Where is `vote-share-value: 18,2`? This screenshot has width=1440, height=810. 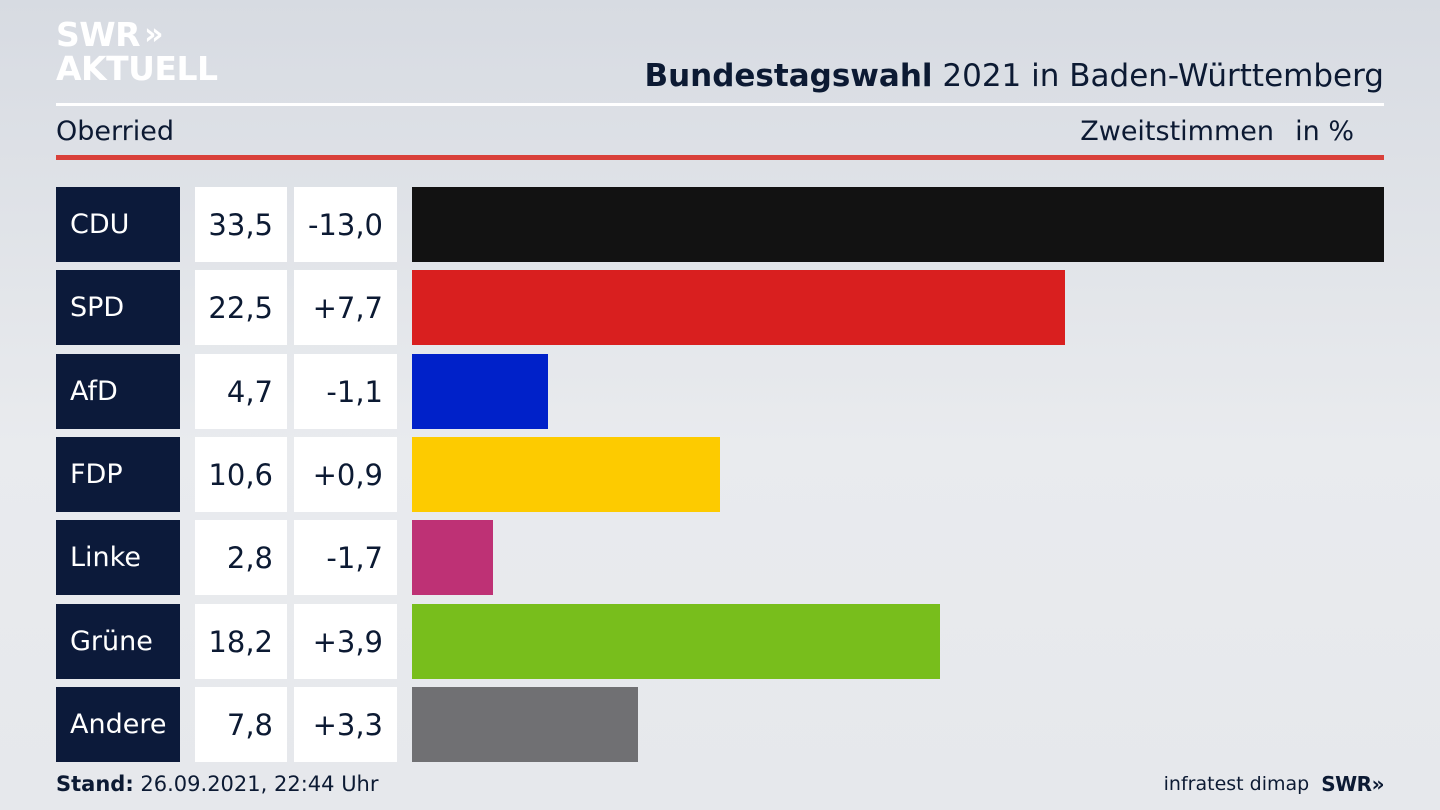
vote-share-value: 18,2 is located at coordinates (241, 641).